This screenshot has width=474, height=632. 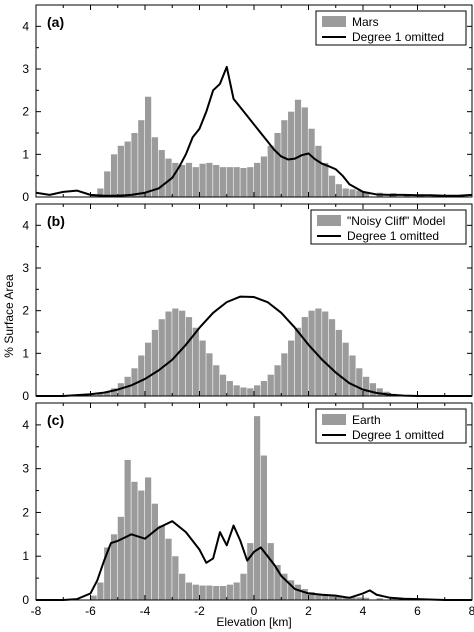 I want to click on x-axis-label: Elevation [km], so click(x=253, y=622).